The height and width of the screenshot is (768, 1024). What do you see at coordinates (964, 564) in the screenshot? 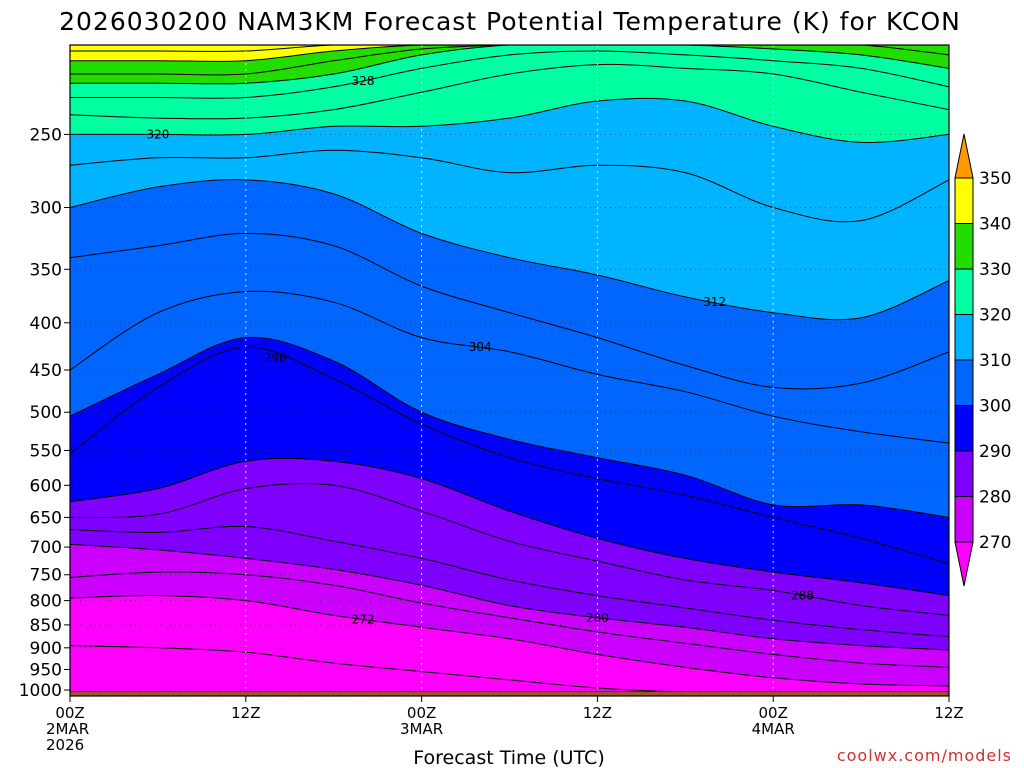
I see `colorbar-bottom-arrow` at bounding box center [964, 564].